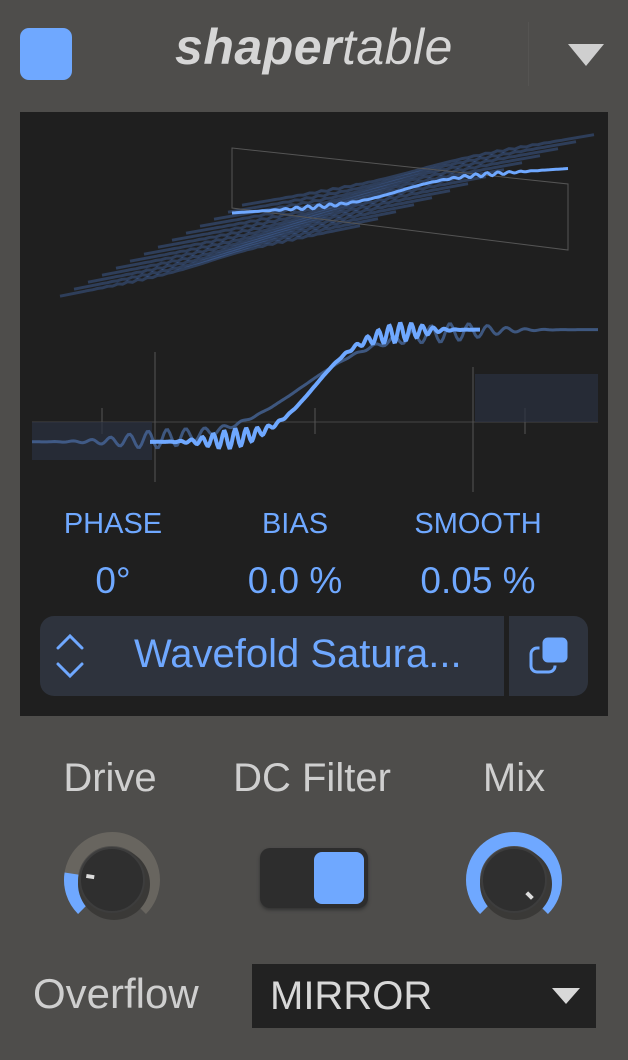 Image resolution: width=628 pixels, height=1060 pixels. I want to click on overflow-label: Overflow, so click(116, 993).